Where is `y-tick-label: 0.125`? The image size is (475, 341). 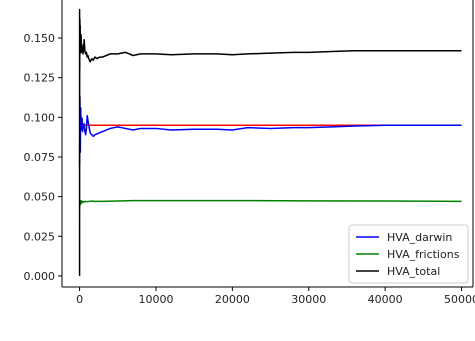
y-tick-label: 0.125 is located at coordinates (40, 78).